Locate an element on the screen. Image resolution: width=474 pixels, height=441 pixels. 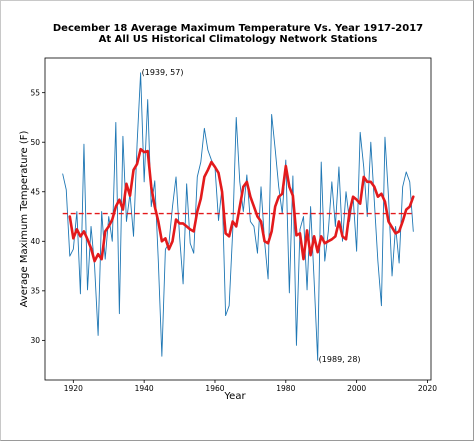
y-tick-label: 40 is located at coordinates (35, 241).